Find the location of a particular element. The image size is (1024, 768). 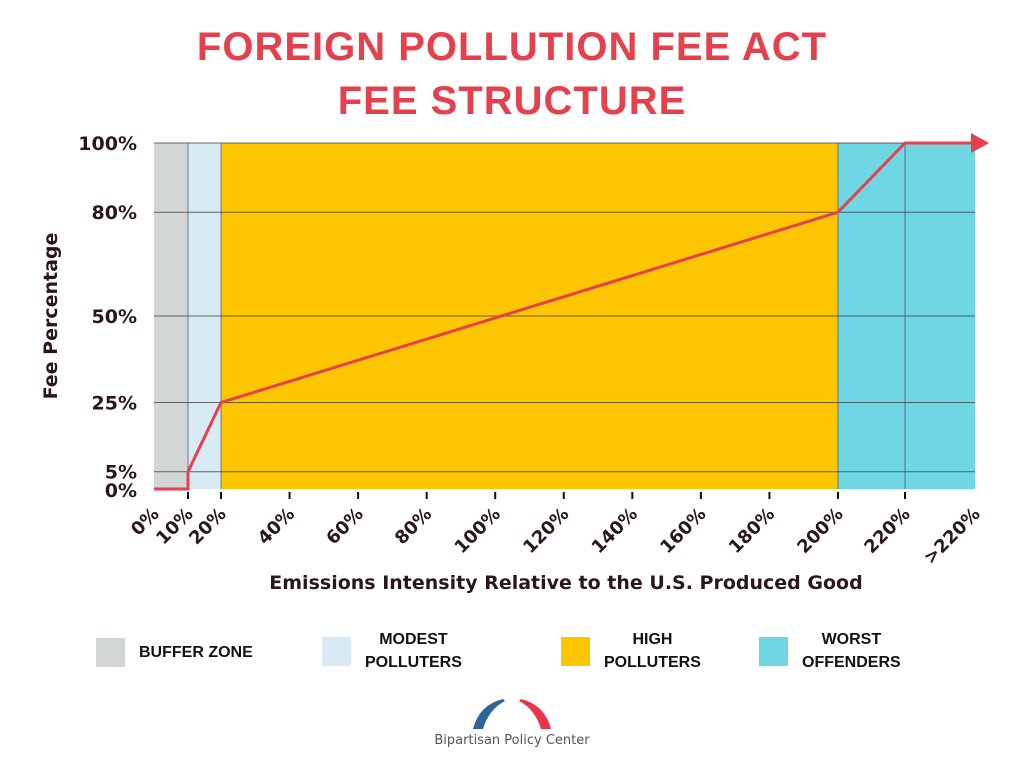

bridge-arch-icon is located at coordinates (512, 714).